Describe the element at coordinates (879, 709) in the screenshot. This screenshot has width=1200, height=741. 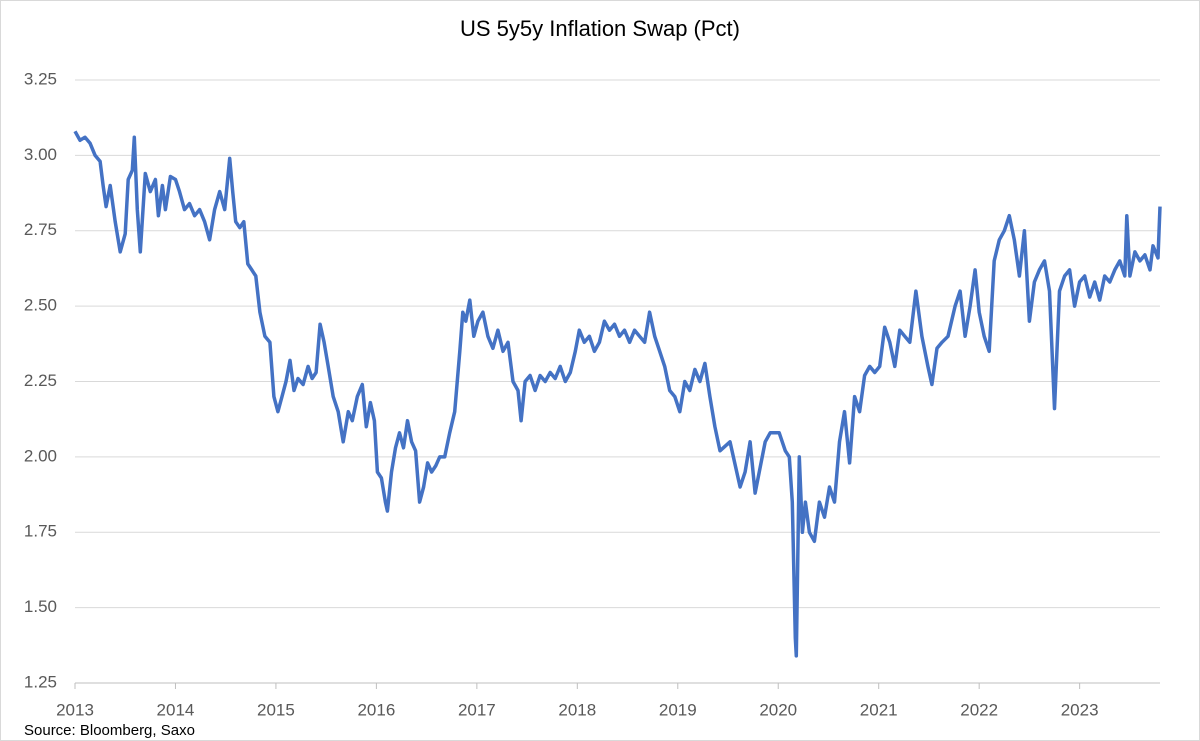
I see `x-tick-label: 2021` at that location.